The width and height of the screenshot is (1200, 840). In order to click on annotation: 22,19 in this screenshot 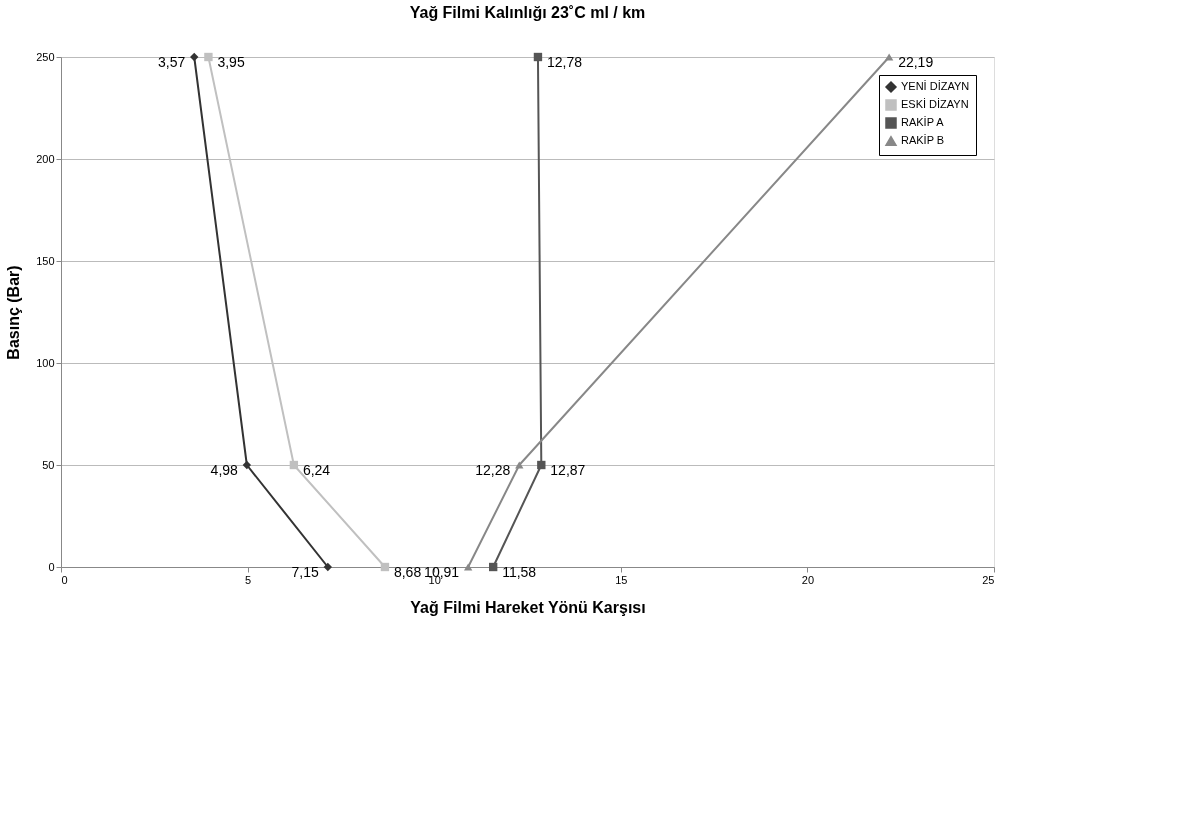, I will do `click(916, 62)`.